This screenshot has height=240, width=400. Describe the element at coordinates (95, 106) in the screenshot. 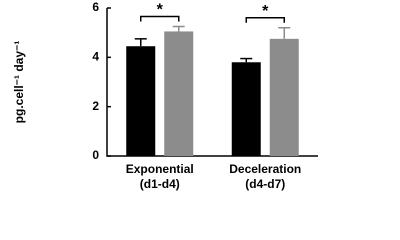

I see `y-tick-label: 2` at that location.